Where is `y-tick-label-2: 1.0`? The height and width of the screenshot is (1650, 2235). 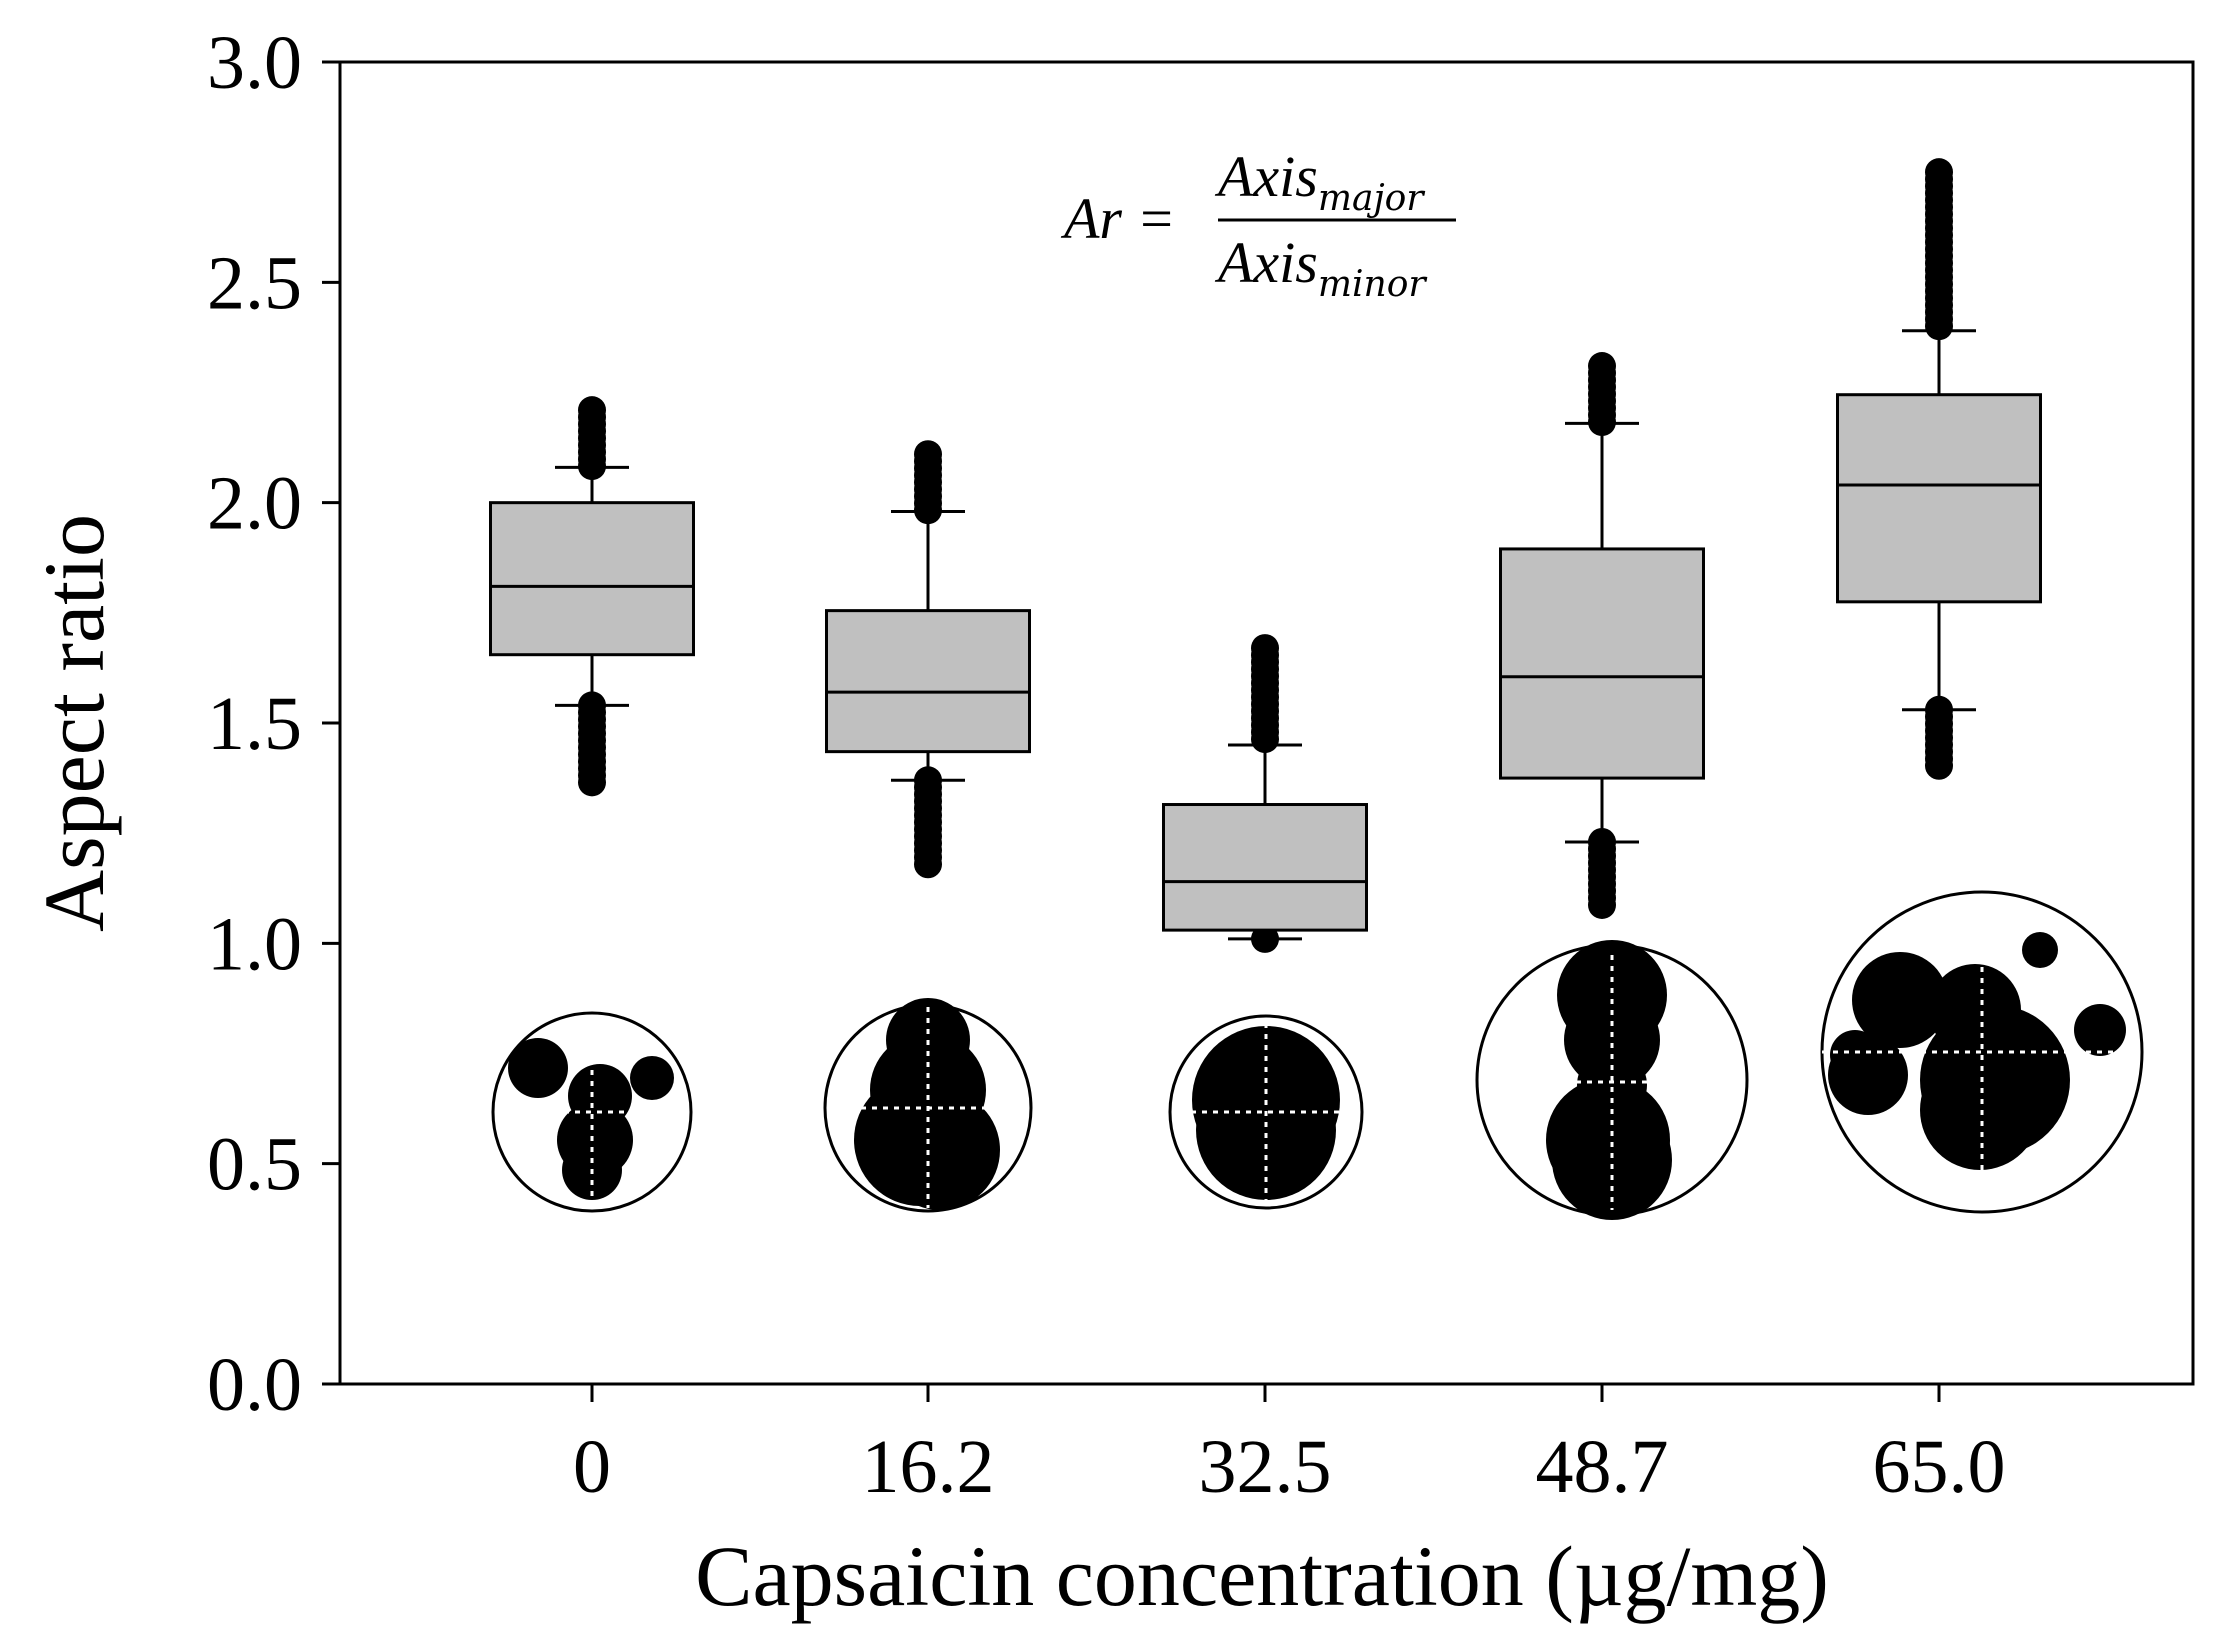 y-tick-label-2: 1.0 is located at coordinates (254, 944).